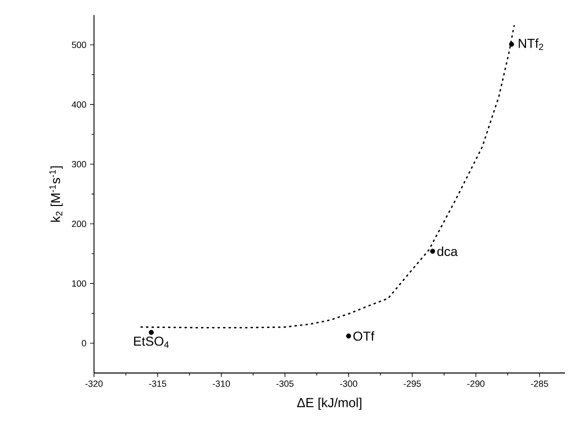 The height and width of the screenshot is (433, 568). What do you see at coordinates (84, 343) in the screenshot?
I see `y-tick-label: 0` at bounding box center [84, 343].